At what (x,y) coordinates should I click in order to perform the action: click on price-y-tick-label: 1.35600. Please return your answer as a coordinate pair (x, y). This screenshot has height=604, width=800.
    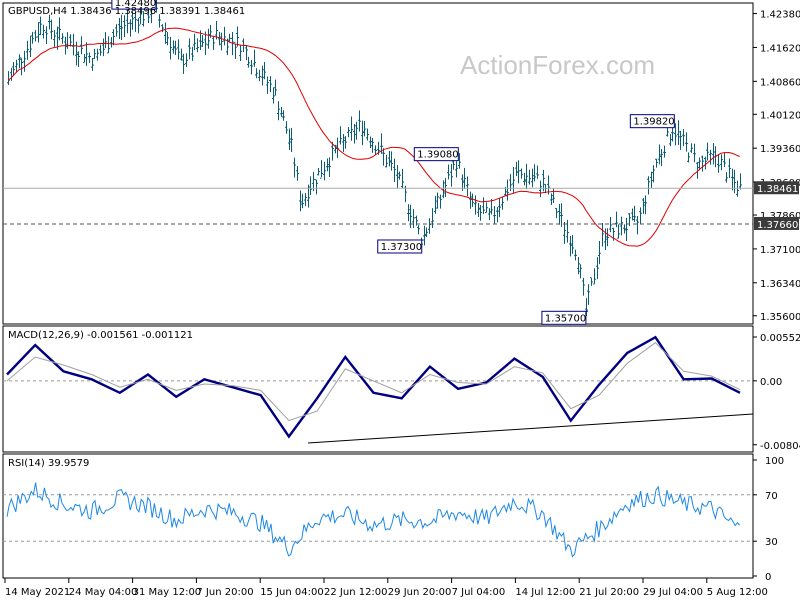
    Looking at the image, I should click on (780, 317).